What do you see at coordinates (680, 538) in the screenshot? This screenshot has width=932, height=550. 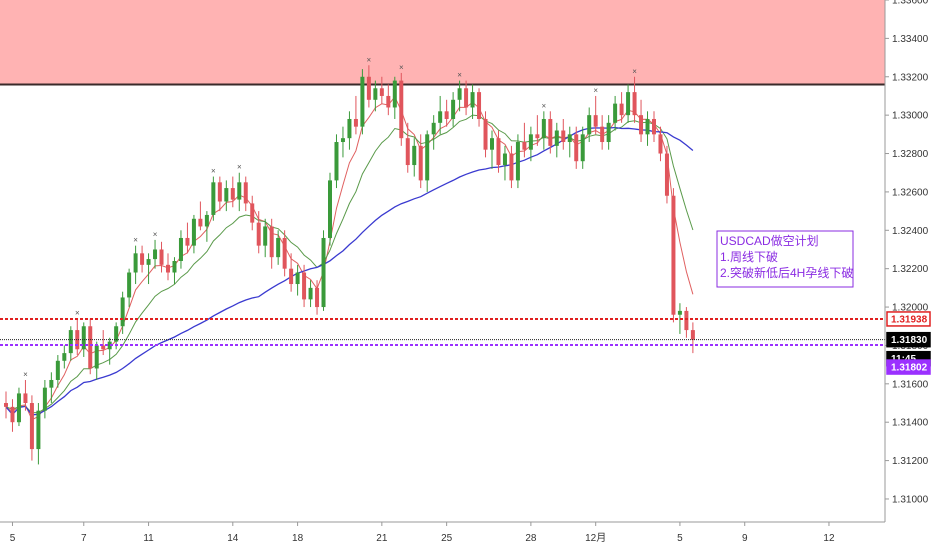 I see `x-tick-label: 5` at bounding box center [680, 538].